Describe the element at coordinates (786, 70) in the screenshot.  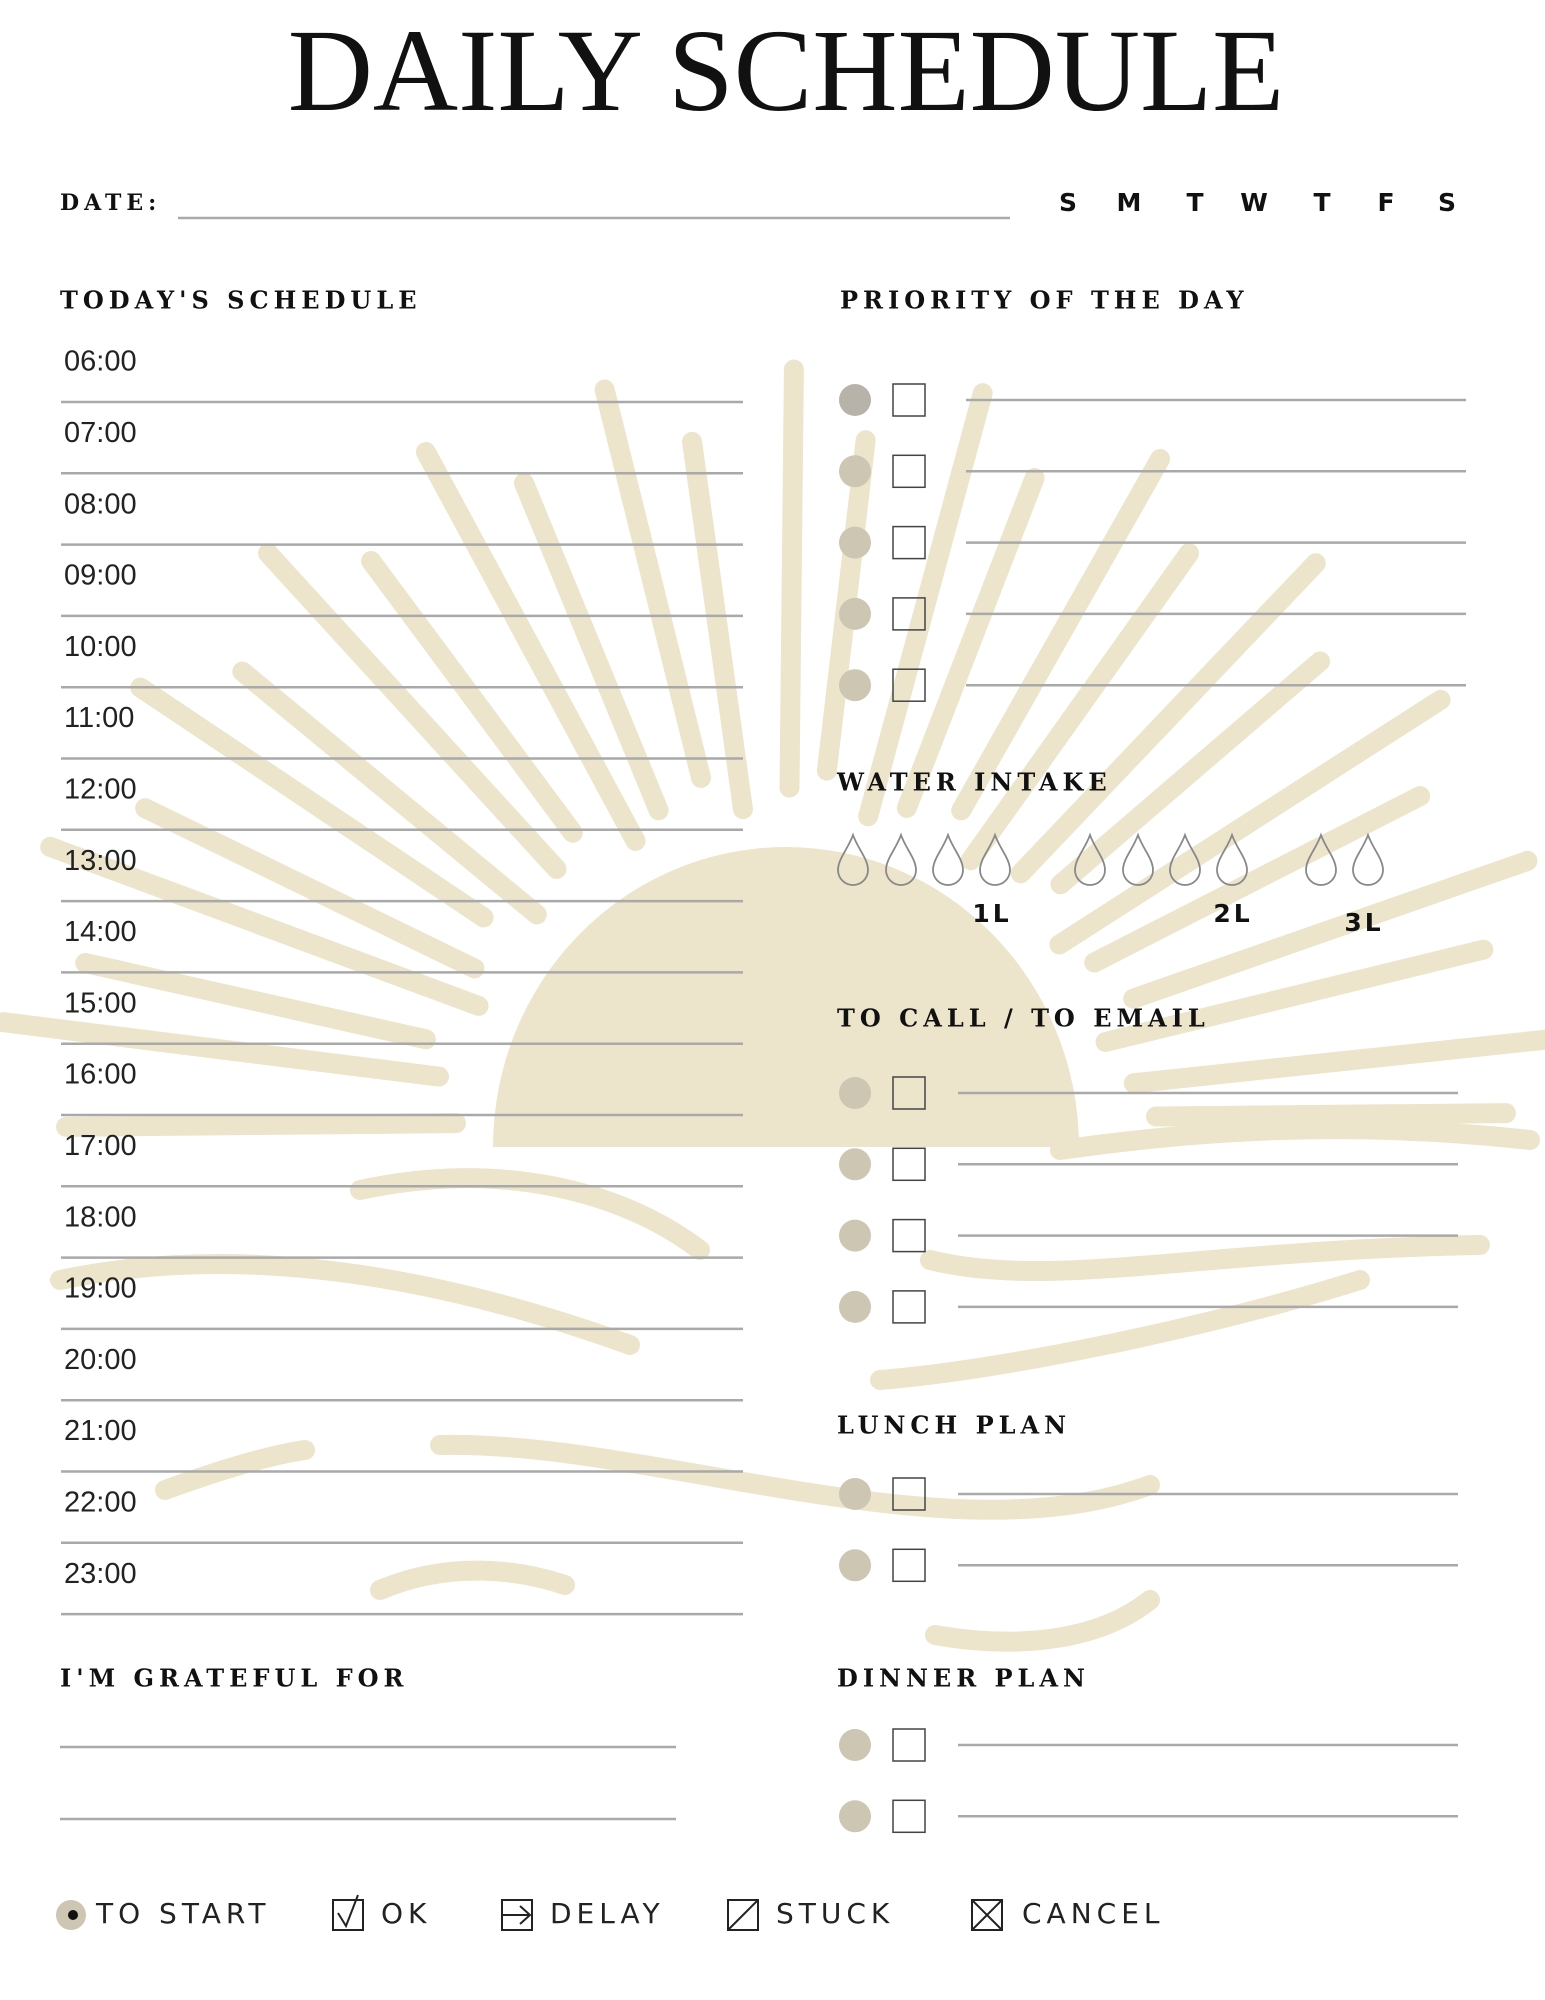
I see `page-title: DAILY SCHEDULE` at that location.